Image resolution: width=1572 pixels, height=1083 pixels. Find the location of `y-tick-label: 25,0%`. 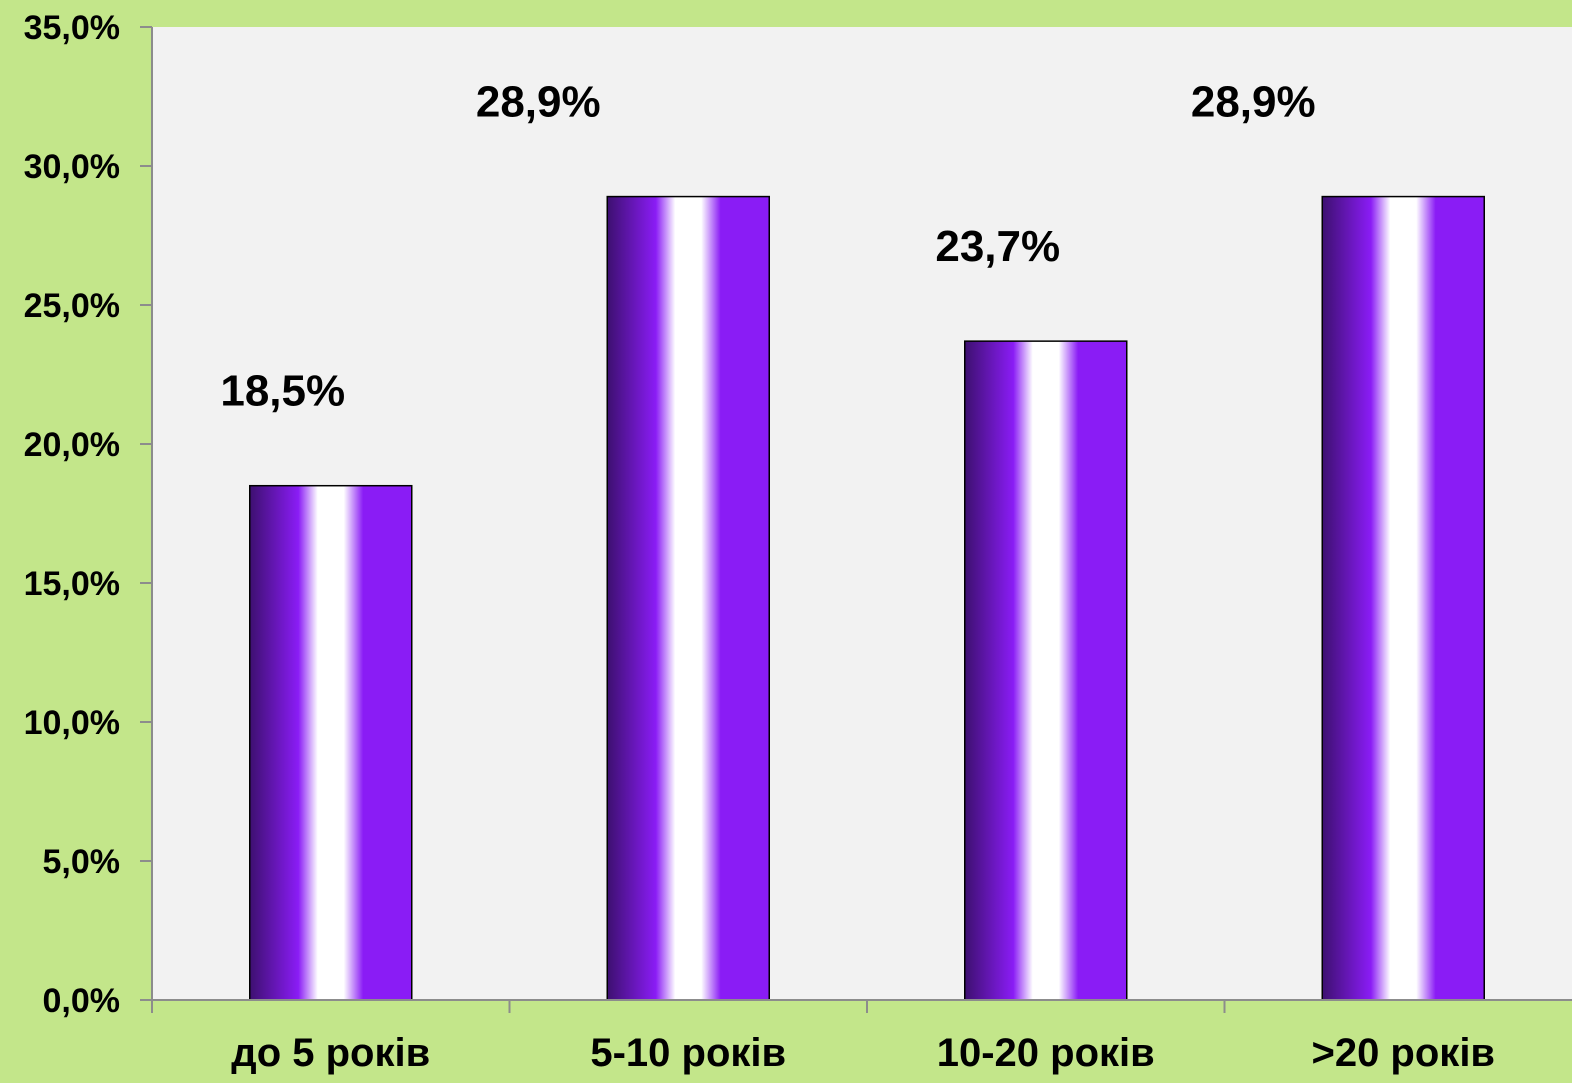

y-tick-label: 25,0% is located at coordinates (72, 306).